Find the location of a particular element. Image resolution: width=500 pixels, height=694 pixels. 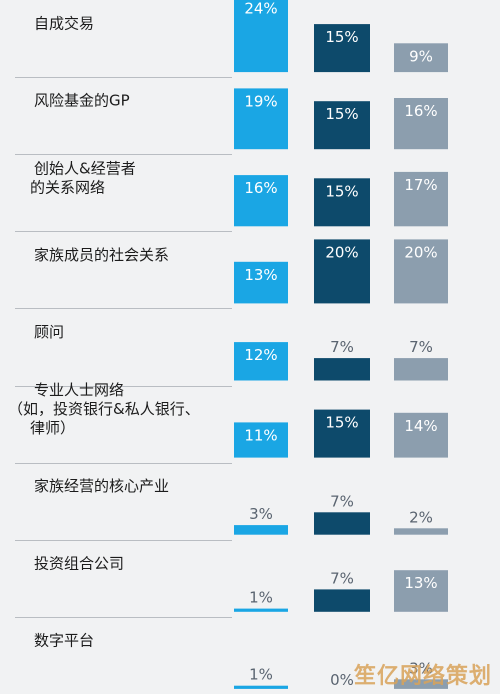

category-label-line: 的关系网络 is located at coordinates (67, 187).